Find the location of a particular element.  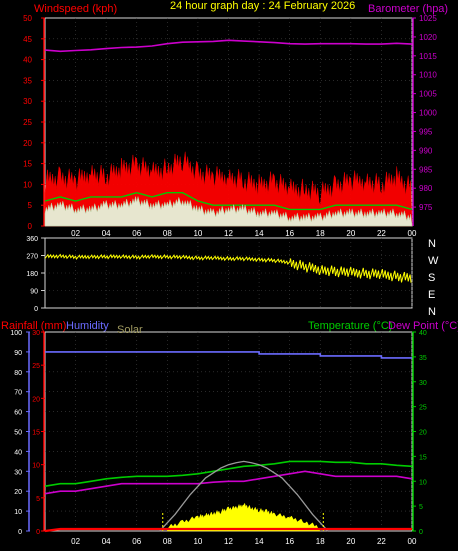

clim-x-tick-label: 22 is located at coordinates (381, 541).